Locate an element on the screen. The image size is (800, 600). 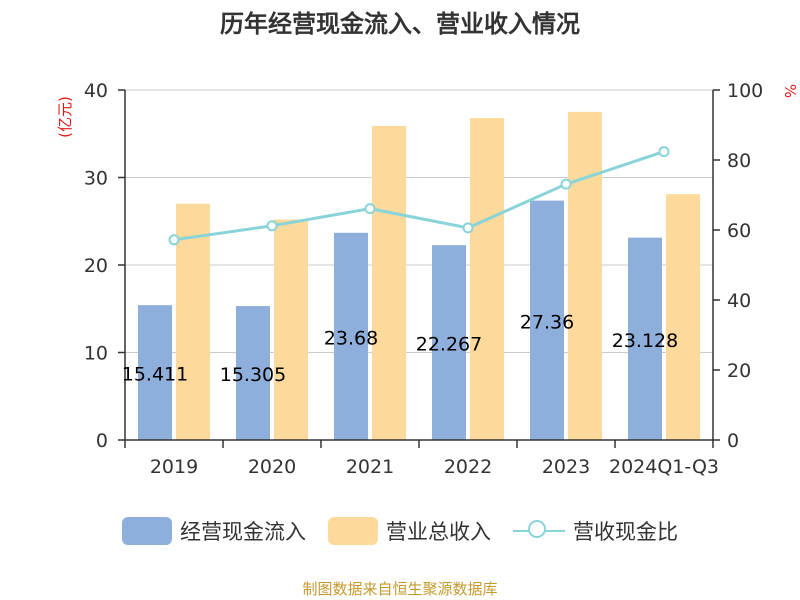
x-tick-label: 2023 is located at coordinates (566, 467).